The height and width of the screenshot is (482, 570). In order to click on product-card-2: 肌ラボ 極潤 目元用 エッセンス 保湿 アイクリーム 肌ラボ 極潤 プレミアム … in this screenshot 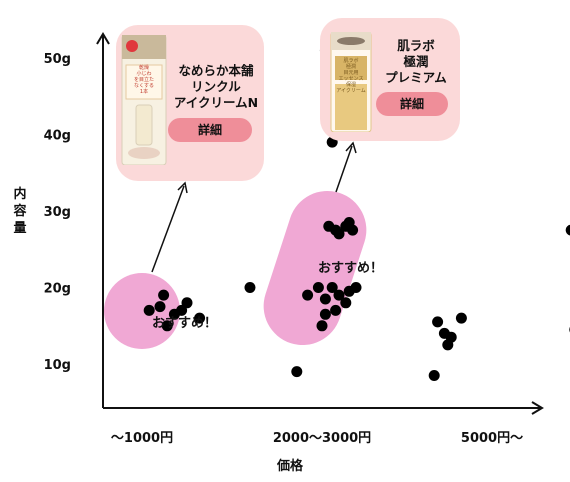, I will do `click(390, 79)`.